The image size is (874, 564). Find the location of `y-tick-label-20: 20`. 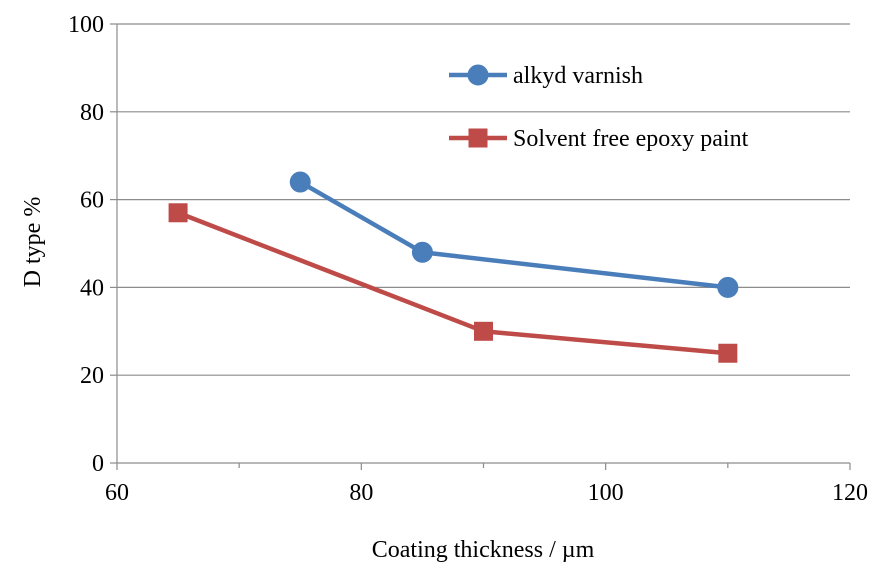

y-tick-label-20: 20 is located at coordinates (92, 376).